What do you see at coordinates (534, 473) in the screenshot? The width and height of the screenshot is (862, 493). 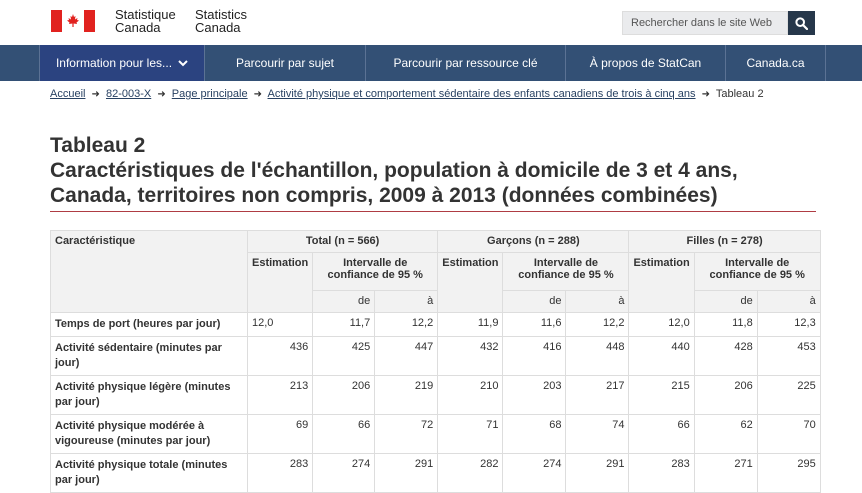 I see `table-cell: 274` at bounding box center [534, 473].